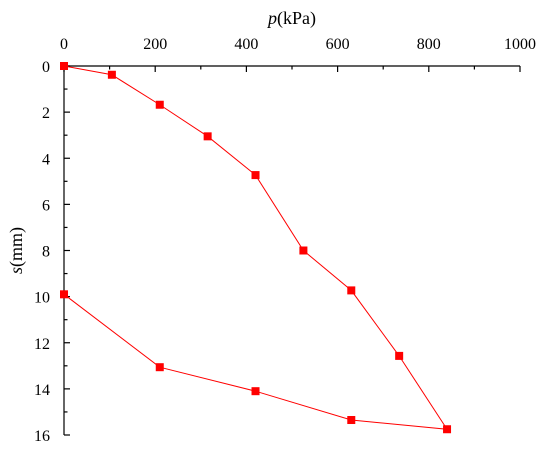 This screenshot has height=452, width=550. I want to click on x-axis-title-unit: (kPa), so click(296, 18).